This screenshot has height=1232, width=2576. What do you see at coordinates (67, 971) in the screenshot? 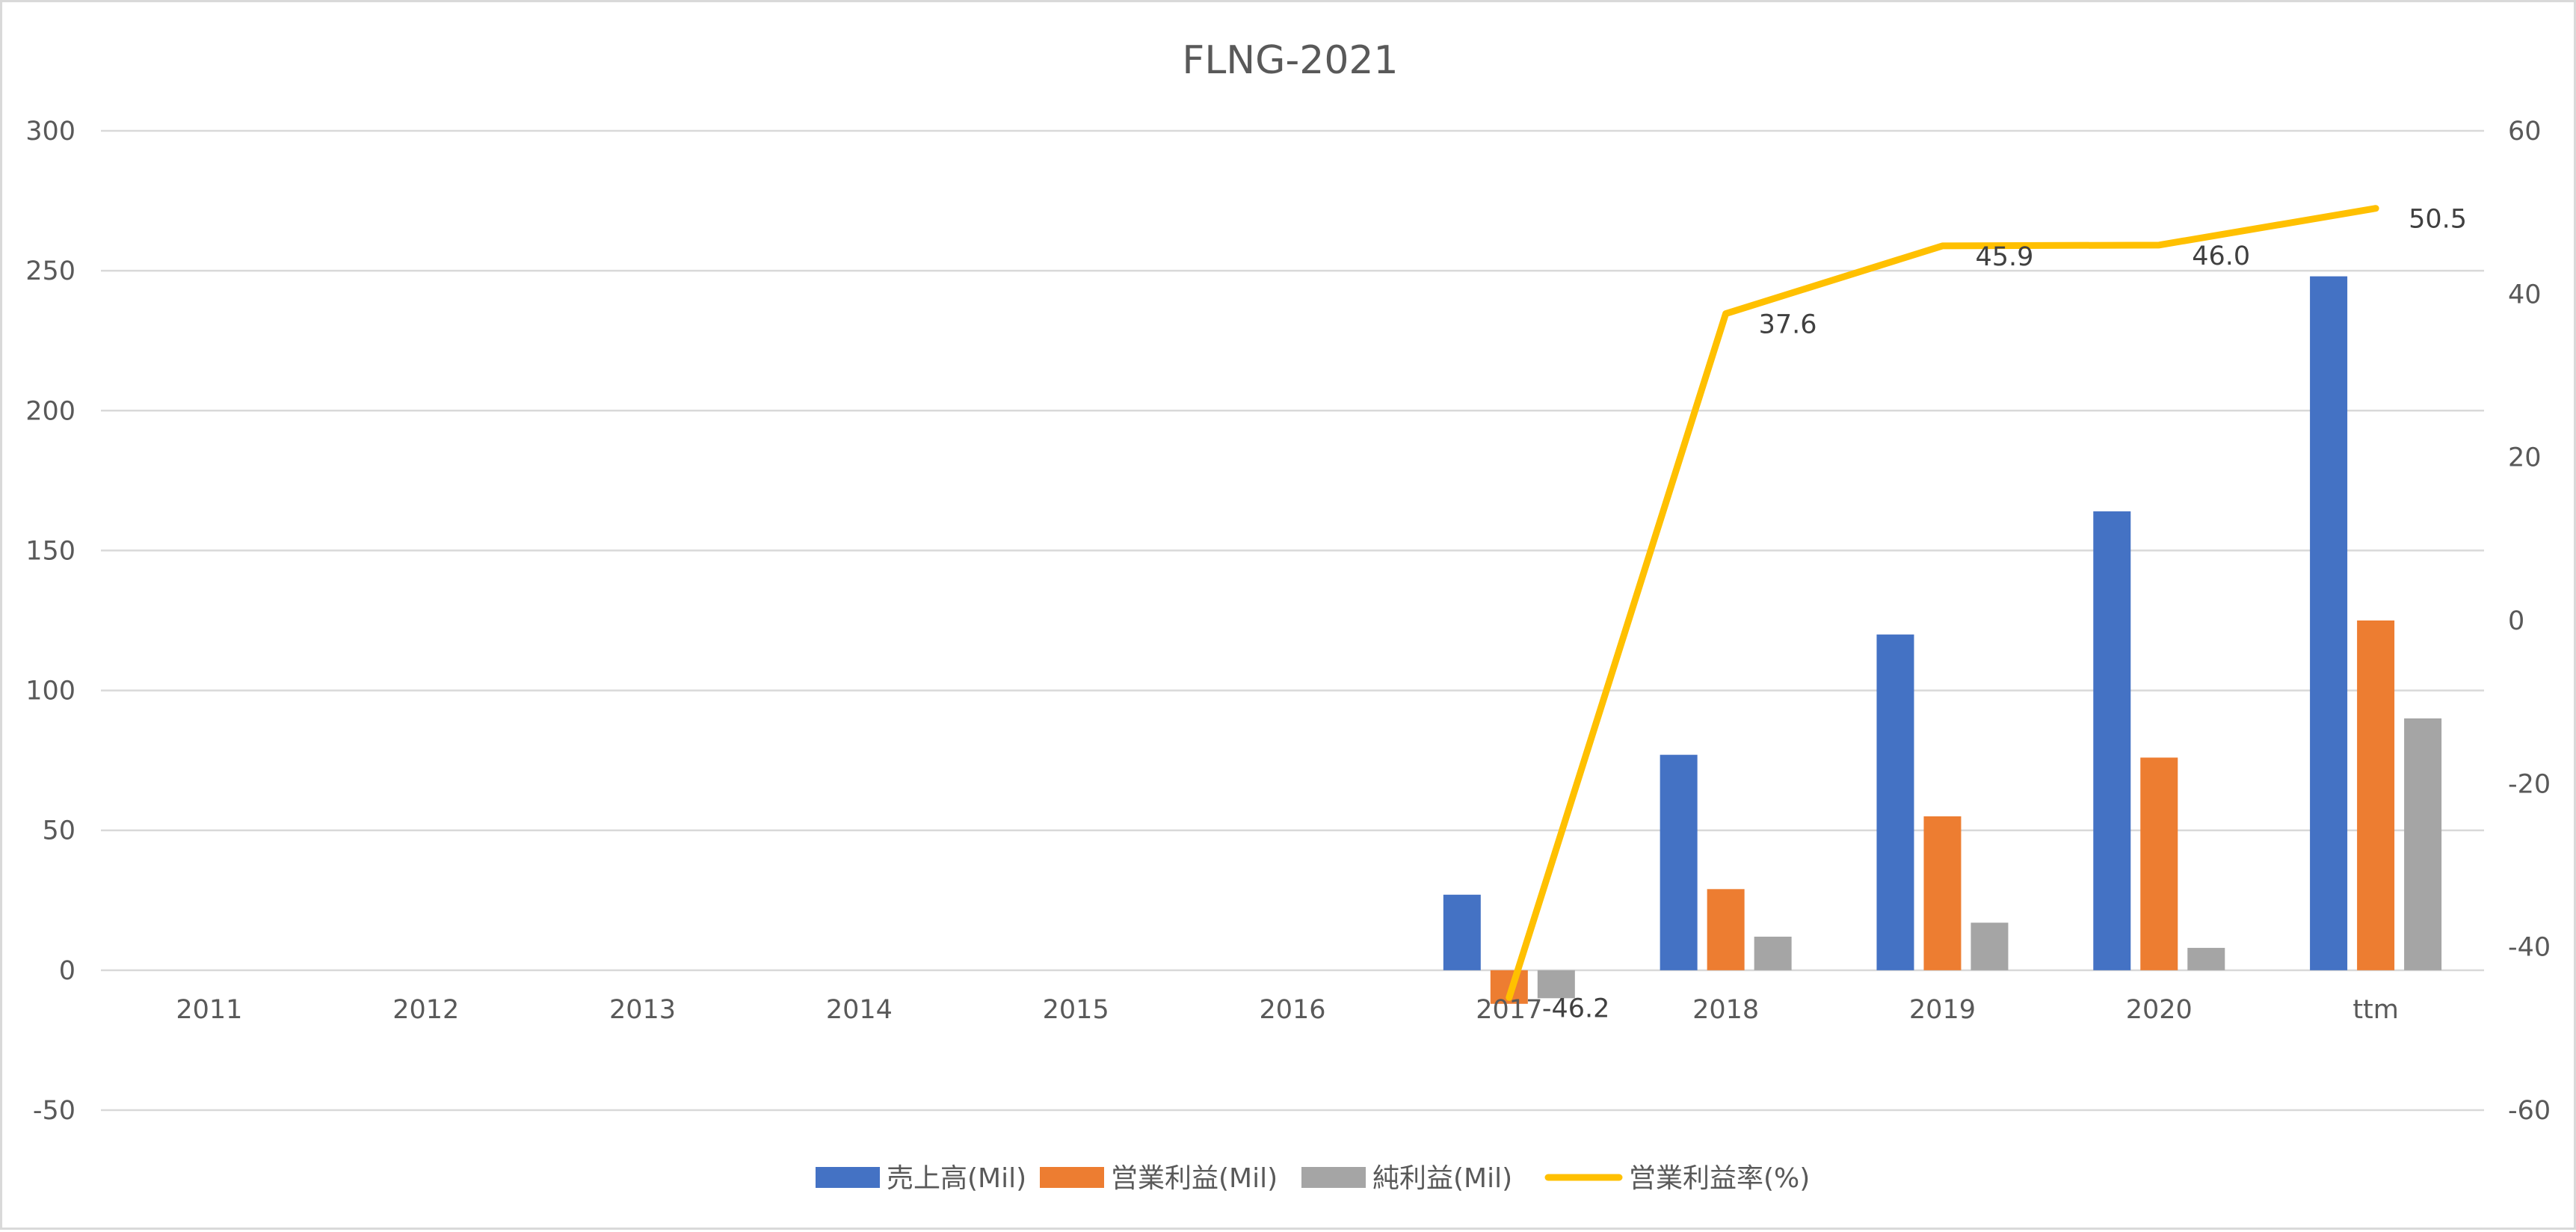
I see `left-axis-tick-label: 0` at bounding box center [67, 971].